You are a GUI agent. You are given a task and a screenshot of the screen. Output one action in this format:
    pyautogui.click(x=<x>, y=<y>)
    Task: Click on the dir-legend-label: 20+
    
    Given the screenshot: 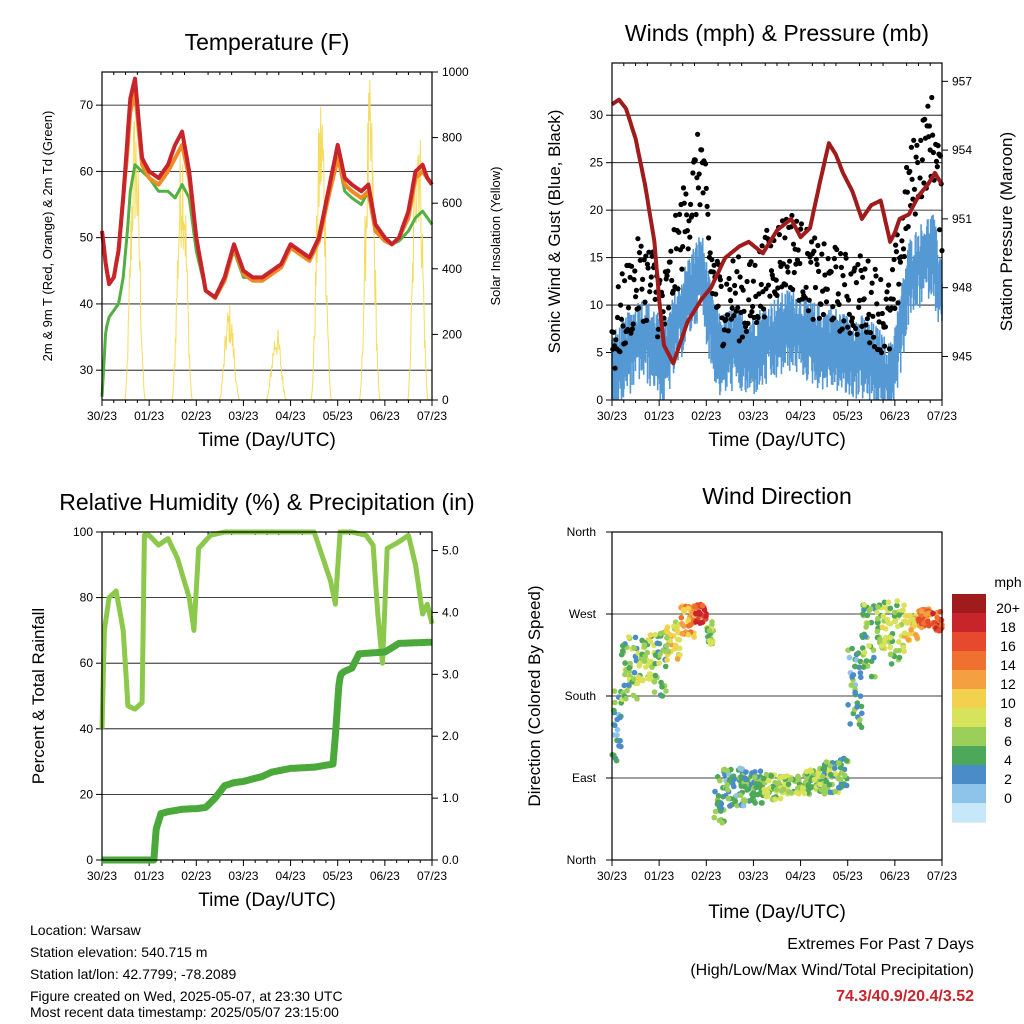 What is the action you would take?
    pyautogui.click(x=1008, y=608)
    